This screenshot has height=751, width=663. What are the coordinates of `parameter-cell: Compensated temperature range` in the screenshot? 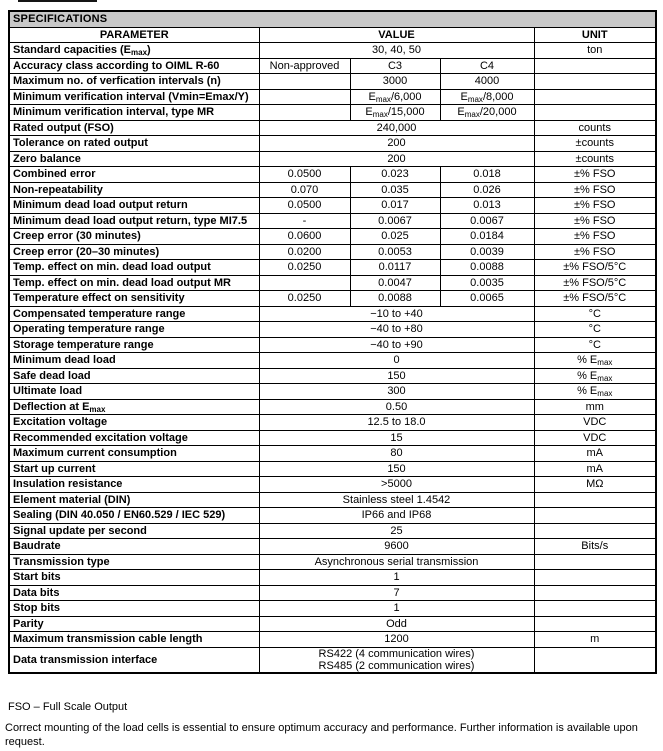 It's located at (134, 313).